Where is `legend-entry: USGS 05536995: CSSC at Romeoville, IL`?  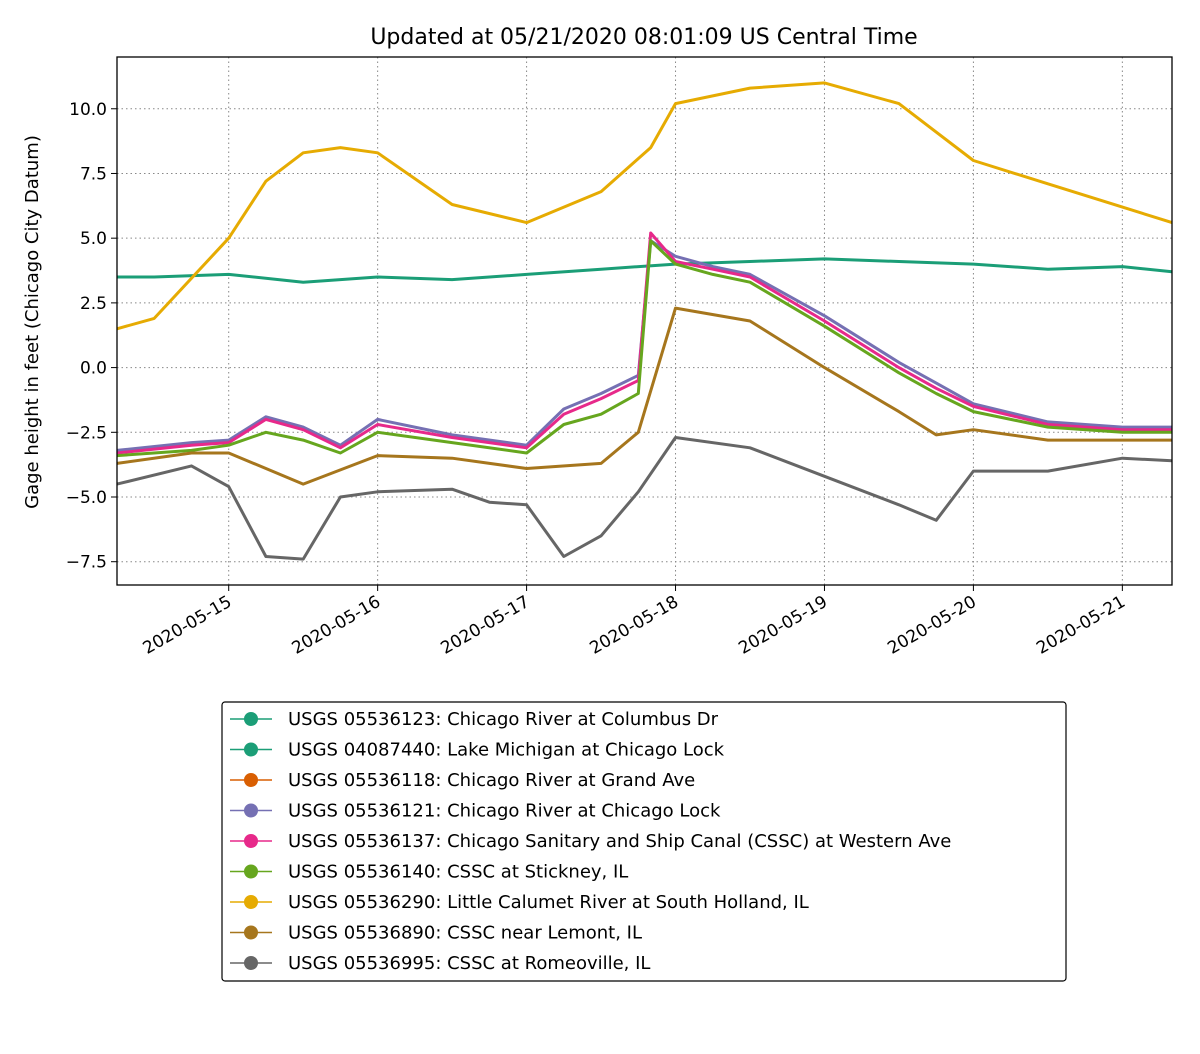 legend-entry: USGS 05536995: CSSC at Romeoville, IL is located at coordinates (440, 963).